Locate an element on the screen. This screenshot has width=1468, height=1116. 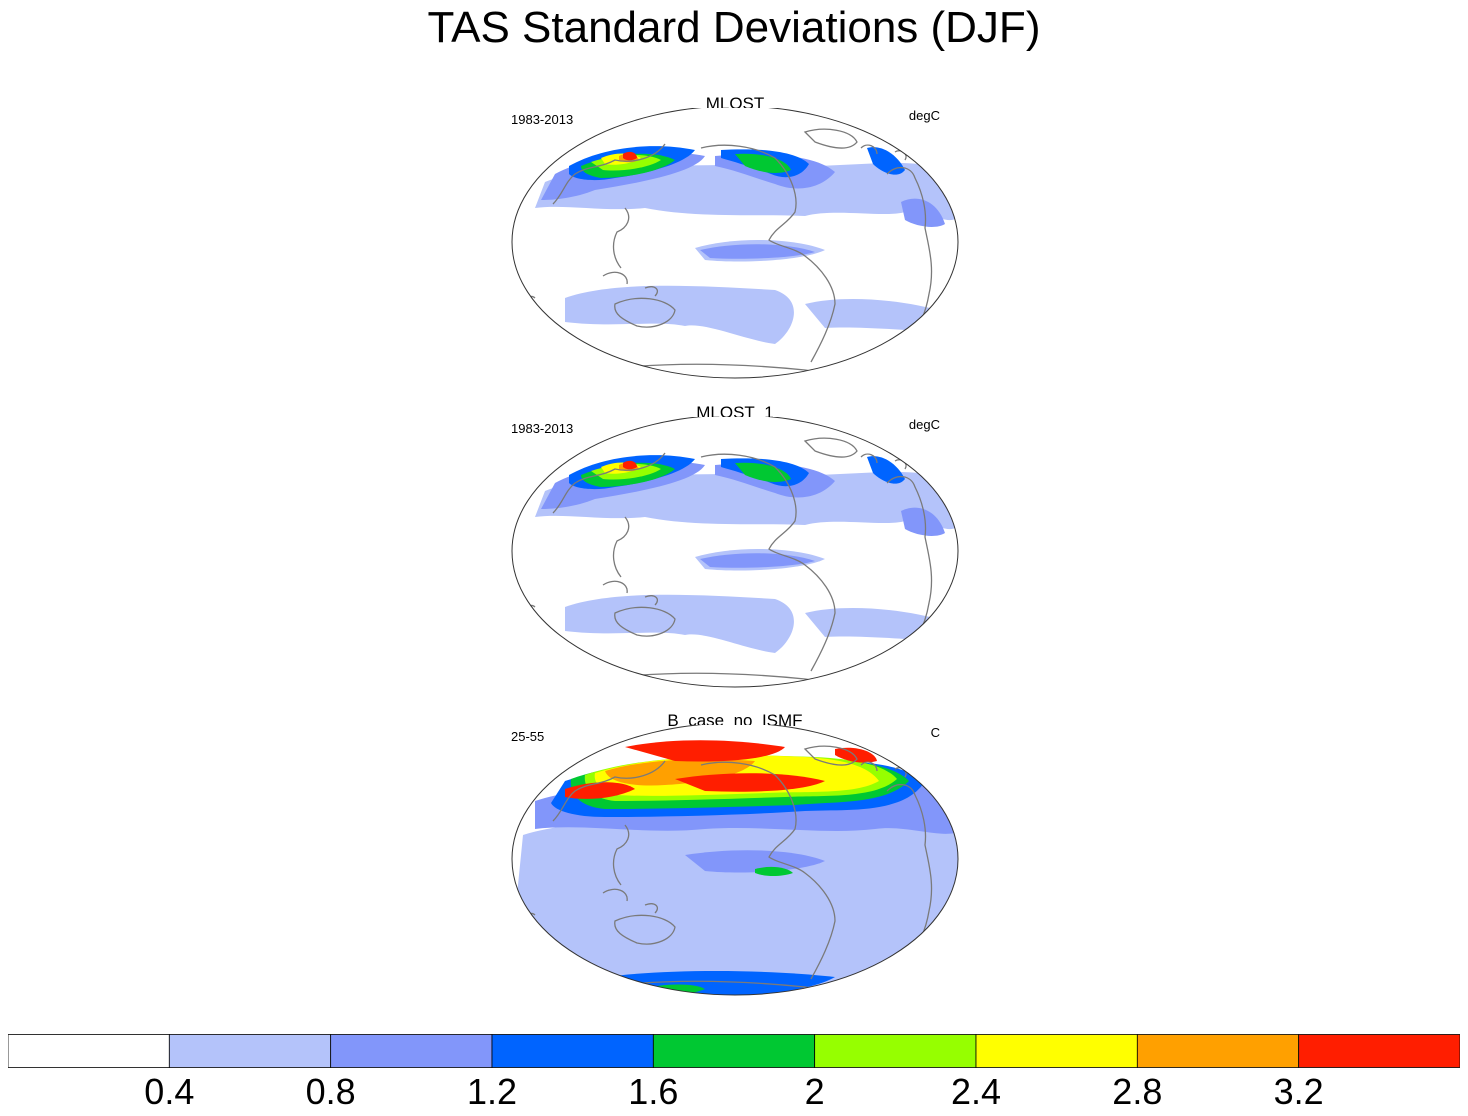
colorbar-label: 1.2 is located at coordinates (492, 1091).